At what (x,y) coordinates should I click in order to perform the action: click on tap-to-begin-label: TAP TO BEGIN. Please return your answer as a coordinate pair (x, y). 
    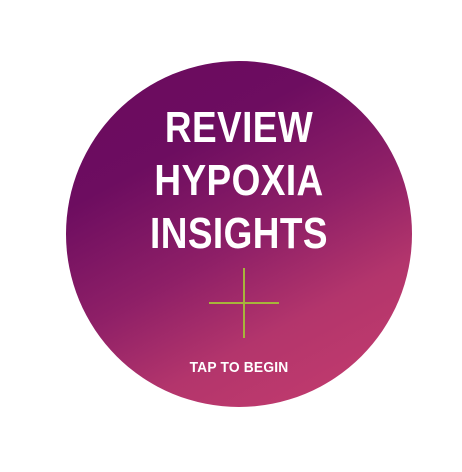
    Looking at the image, I should click on (239, 367).